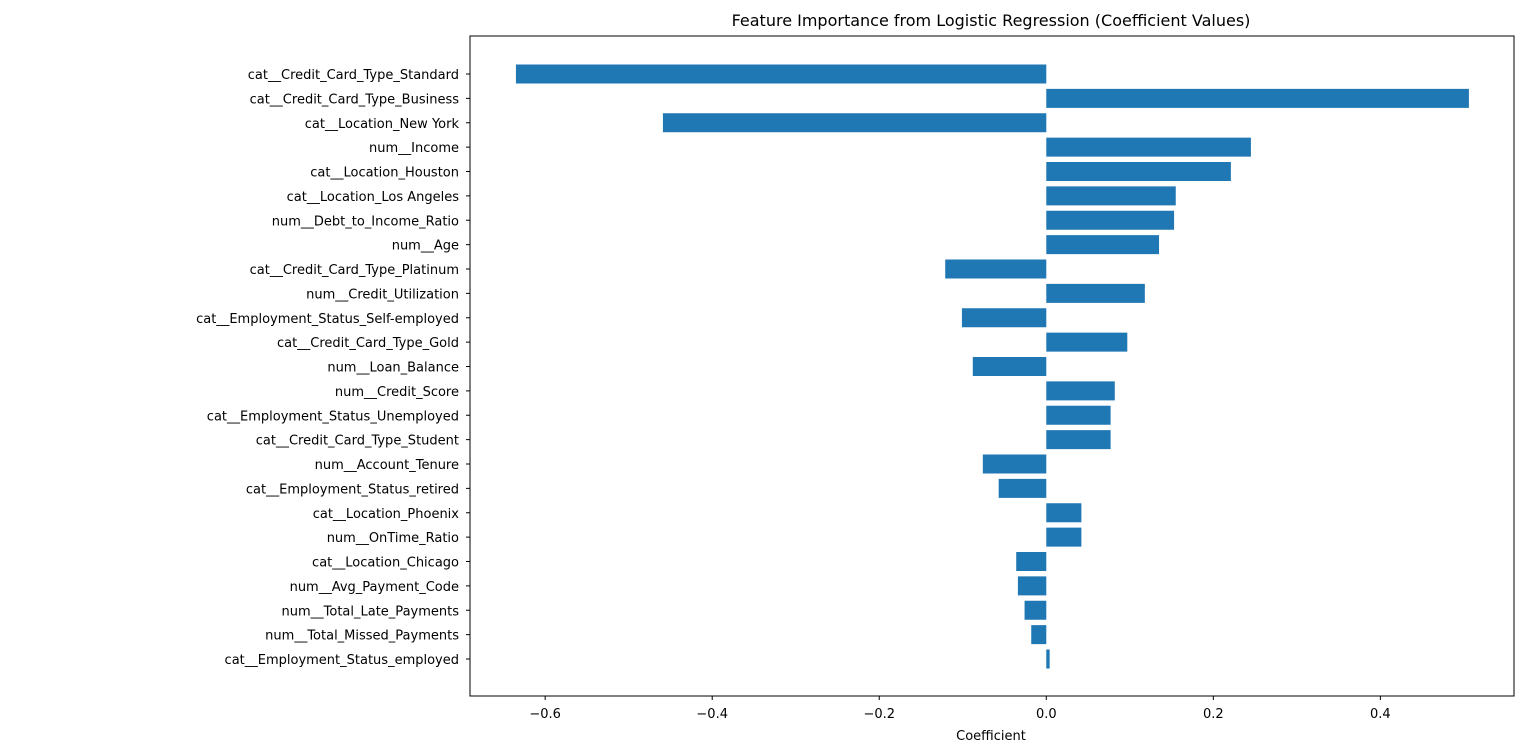 Image resolution: width=1536 pixels, height=754 pixels. What do you see at coordinates (365, 221) in the screenshot?
I see `y-tick-label: num__Debt_to_Income_Ratio` at bounding box center [365, 221].